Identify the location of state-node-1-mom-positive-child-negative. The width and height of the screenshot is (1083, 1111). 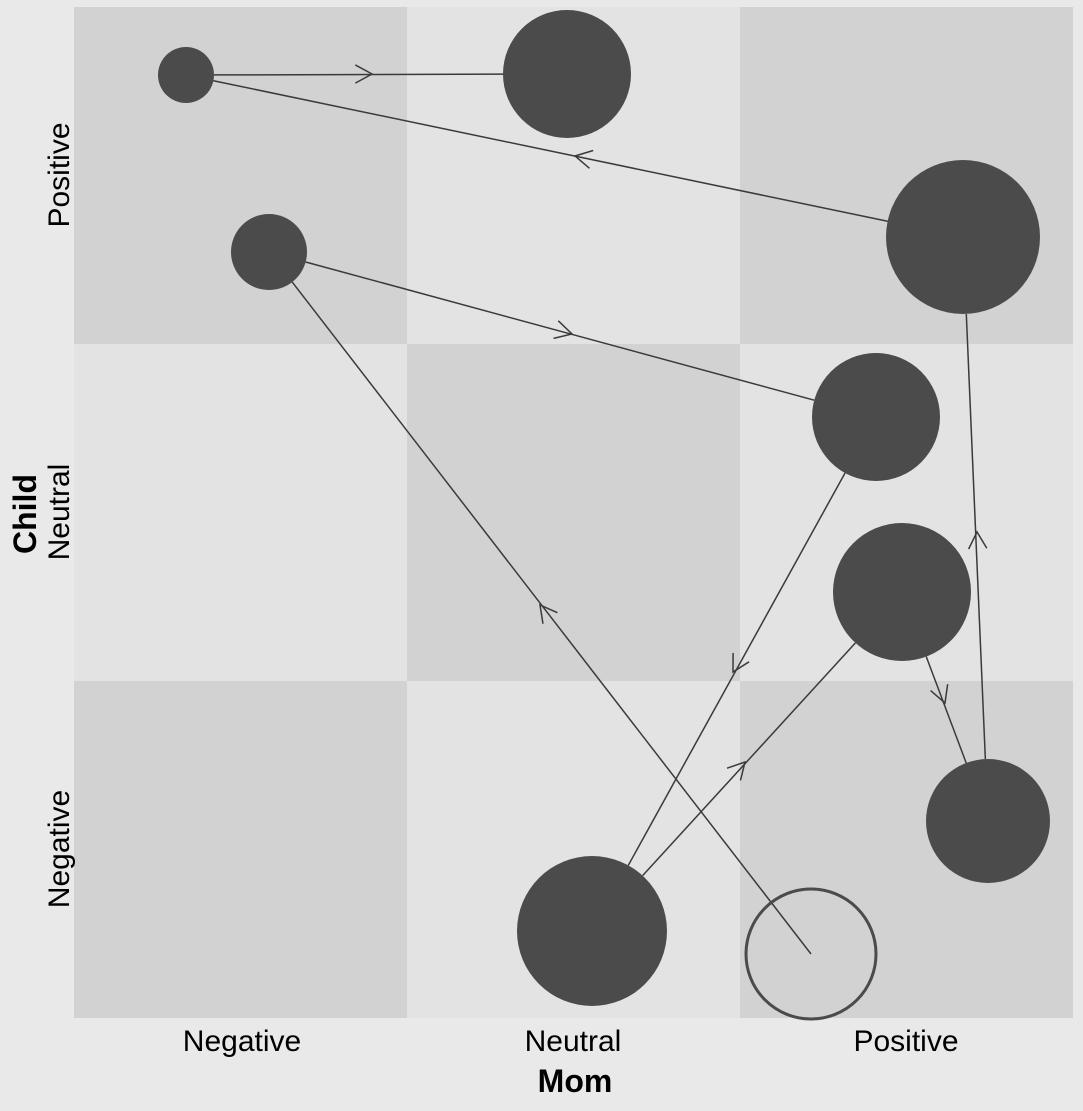
(811, 954).